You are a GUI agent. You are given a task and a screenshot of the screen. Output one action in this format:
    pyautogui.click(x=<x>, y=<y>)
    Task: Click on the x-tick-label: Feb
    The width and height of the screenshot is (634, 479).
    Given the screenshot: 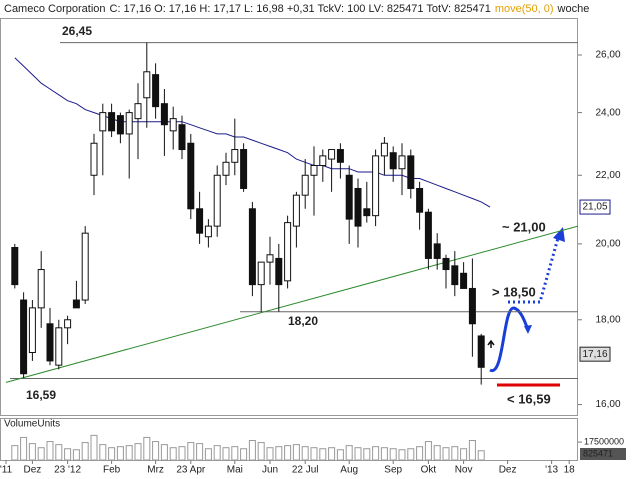 What is the action you would take?
    pyautogui.click(x=112, y=470)
    